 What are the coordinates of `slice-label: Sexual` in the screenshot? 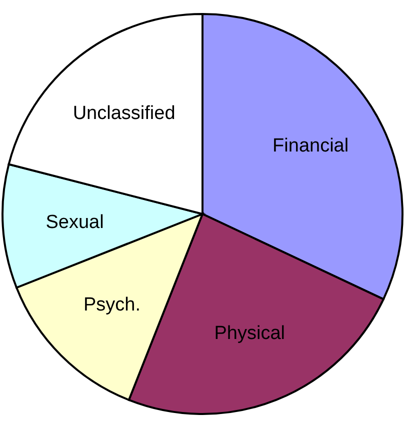 It's located at (75, 223).